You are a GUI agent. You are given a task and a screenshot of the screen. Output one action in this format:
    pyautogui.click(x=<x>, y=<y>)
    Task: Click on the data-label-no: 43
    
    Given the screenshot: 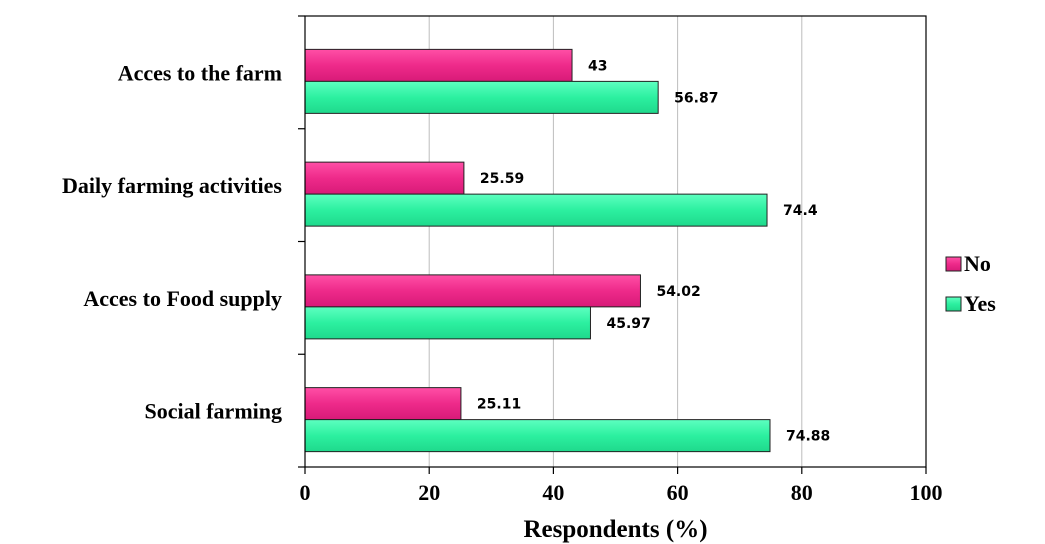 What is the action you would take?
    pyautogui.click(x=597, y=66)
    